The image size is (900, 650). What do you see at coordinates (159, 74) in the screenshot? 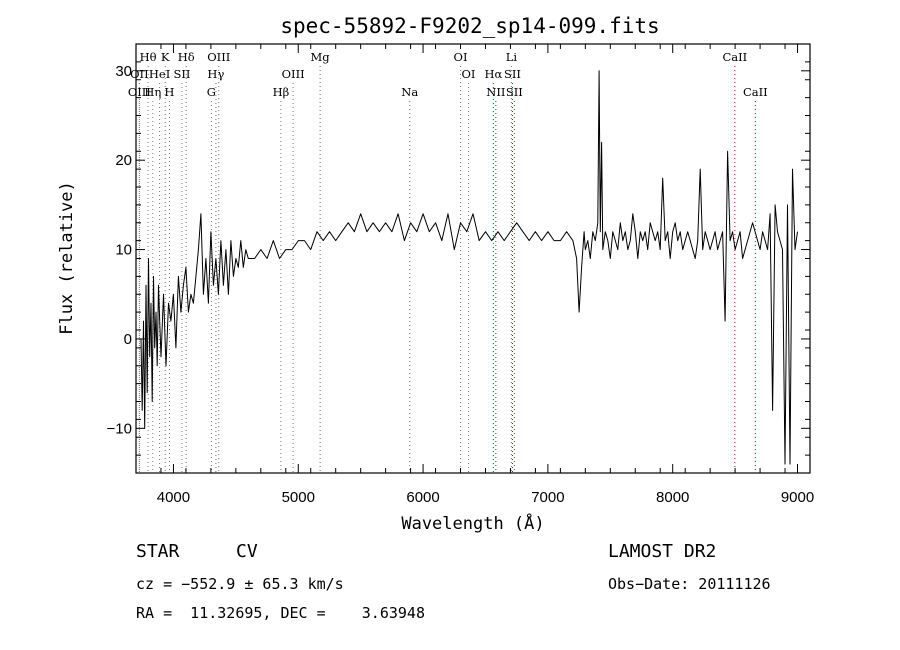
I see `spectral-line-label: HeI` at bounding box center [159, 74].